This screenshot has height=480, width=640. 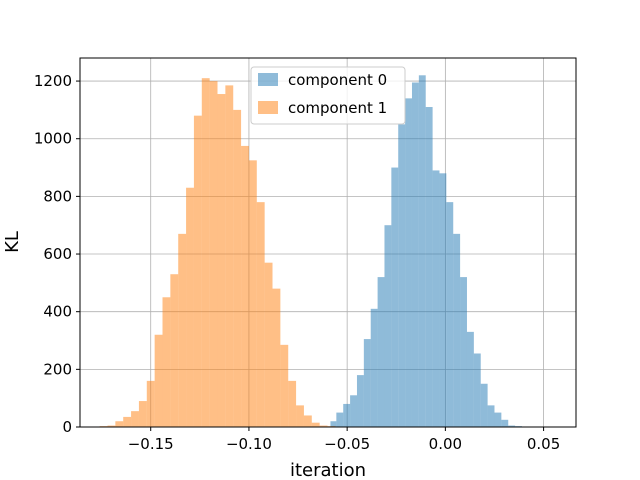 What do you see at coordinates (249, 444) in the screenshot?
I see `x-tick-label-1: −0.10` at bounding box center [249, 444].